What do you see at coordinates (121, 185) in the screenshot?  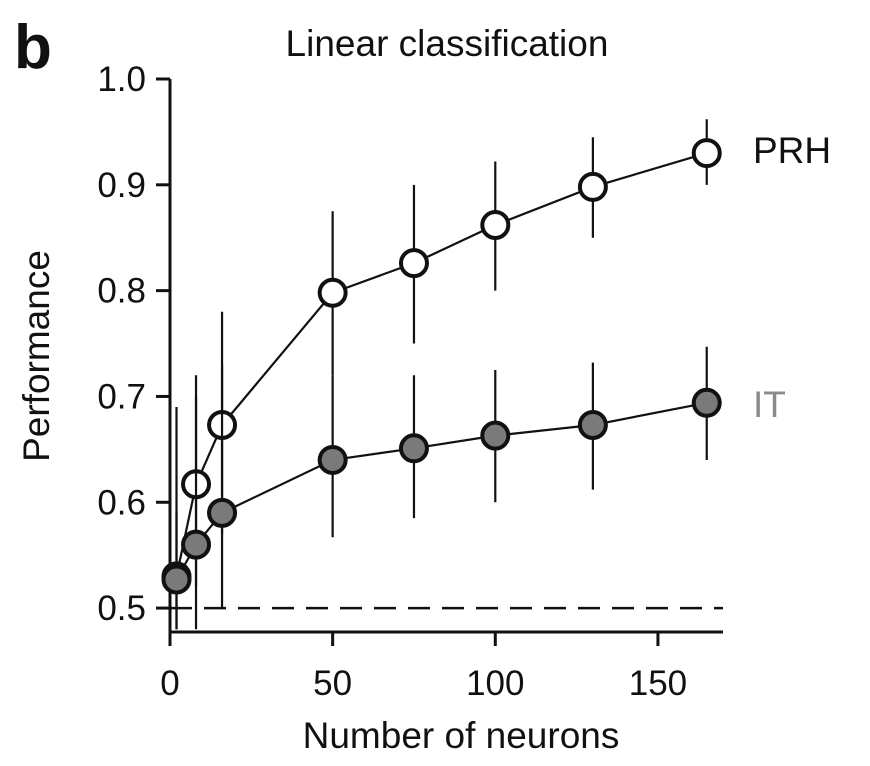 I see `y-tick-label: 0.9` at bounding box center [121, 185].